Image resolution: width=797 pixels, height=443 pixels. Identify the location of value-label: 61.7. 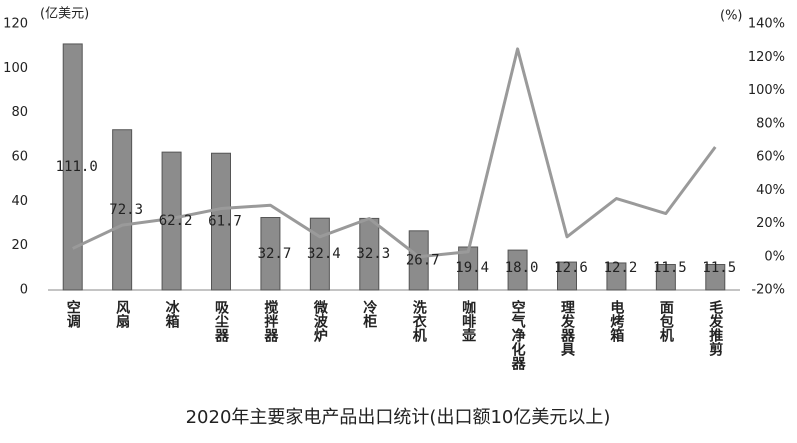
(225, 222).